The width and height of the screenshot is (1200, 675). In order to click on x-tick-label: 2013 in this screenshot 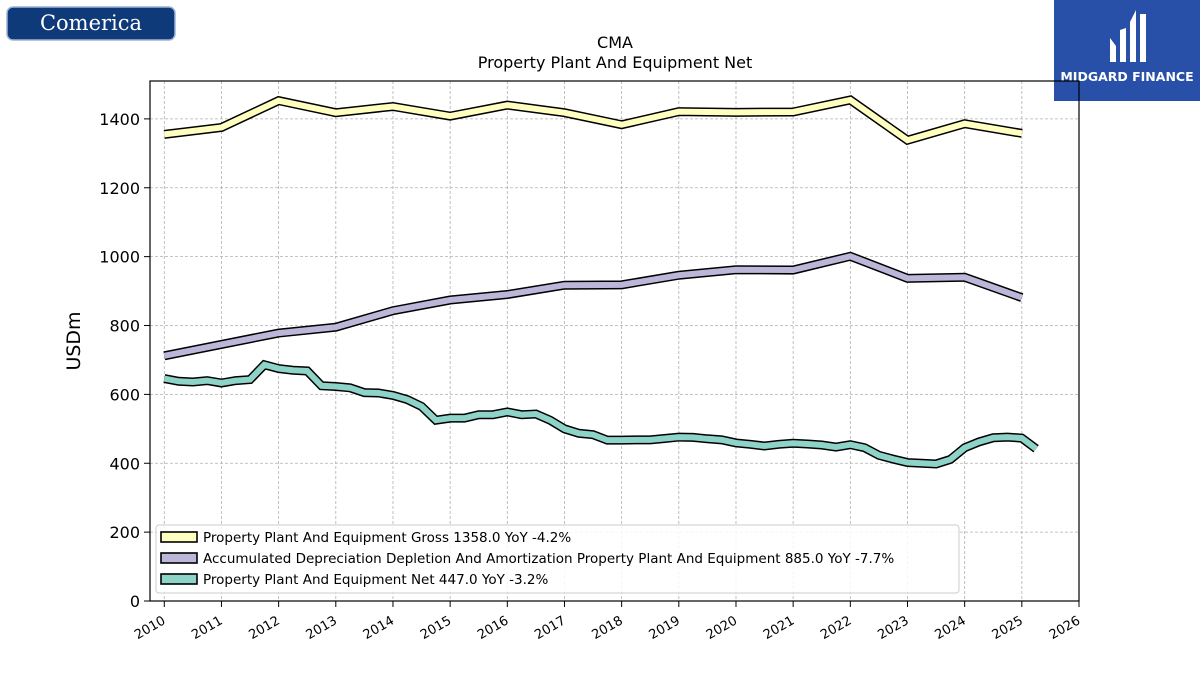, I will do `click(322, 628)`.